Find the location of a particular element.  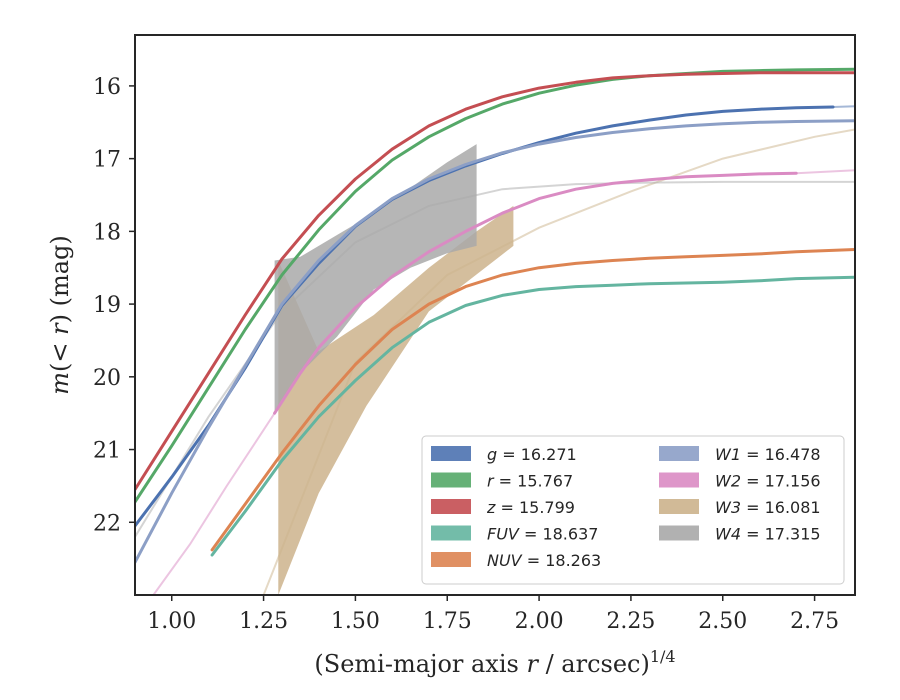

y-tick-label: 16 is located at coordinates (107, 87).